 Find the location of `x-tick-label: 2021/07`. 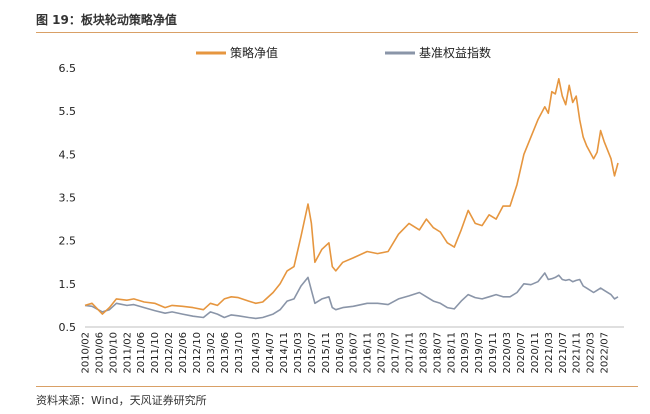

x-tick-label: 2021/07 is located at coordinates (563, 353).